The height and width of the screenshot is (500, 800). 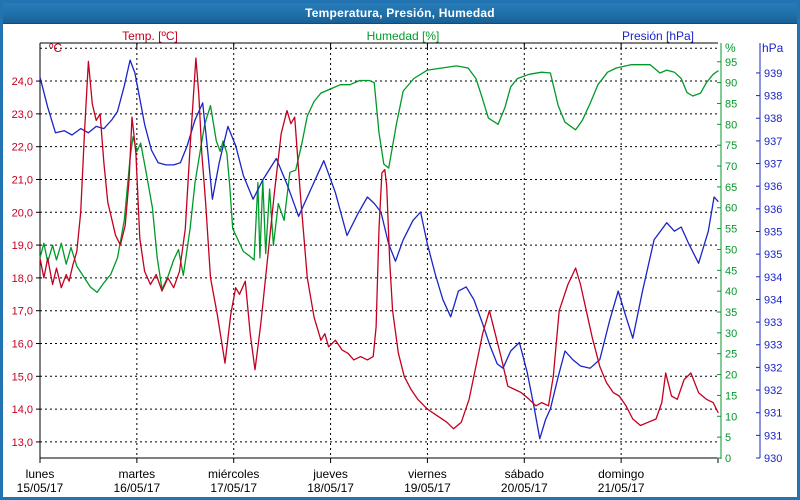 I want to click on temperature-tick-label: 16,0, so click(x=22, y=345).